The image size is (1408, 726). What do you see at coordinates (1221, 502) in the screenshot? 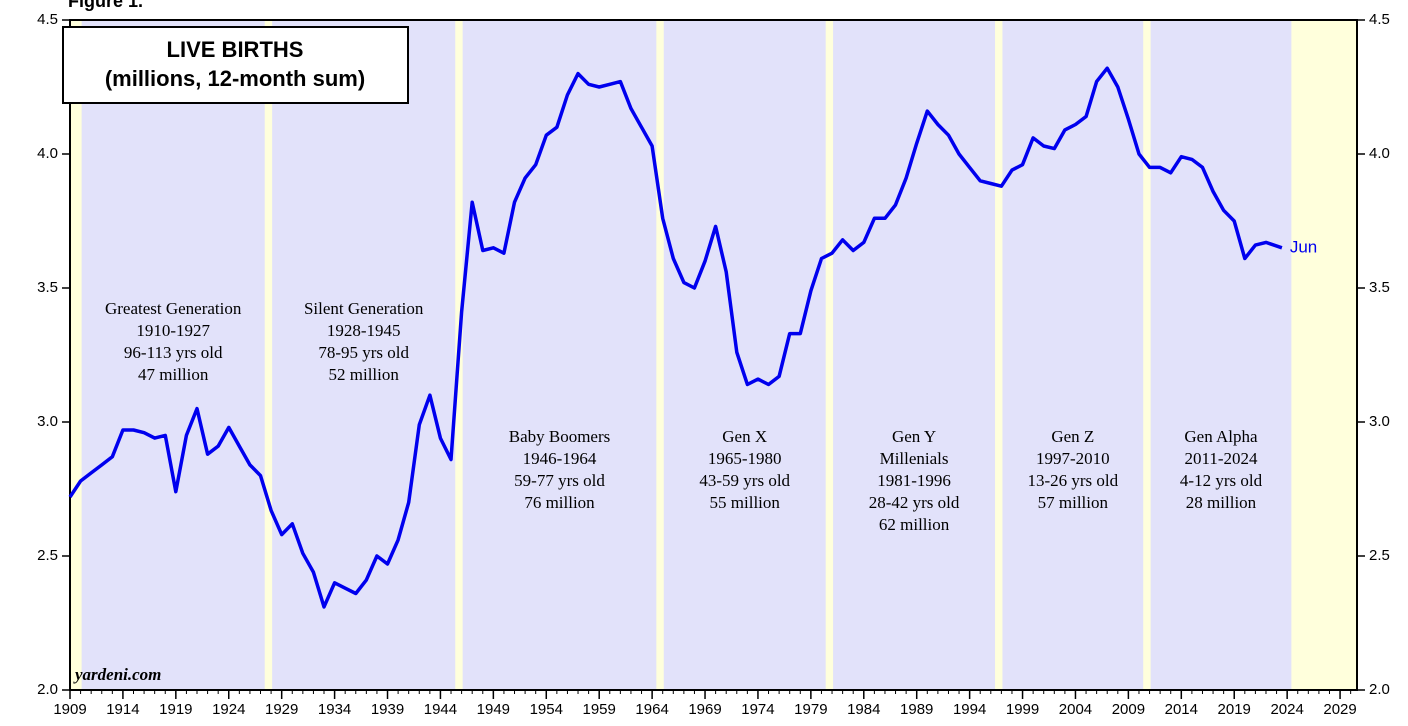
I see `generation-count: 28 million` at bounding box center [1221, 502].